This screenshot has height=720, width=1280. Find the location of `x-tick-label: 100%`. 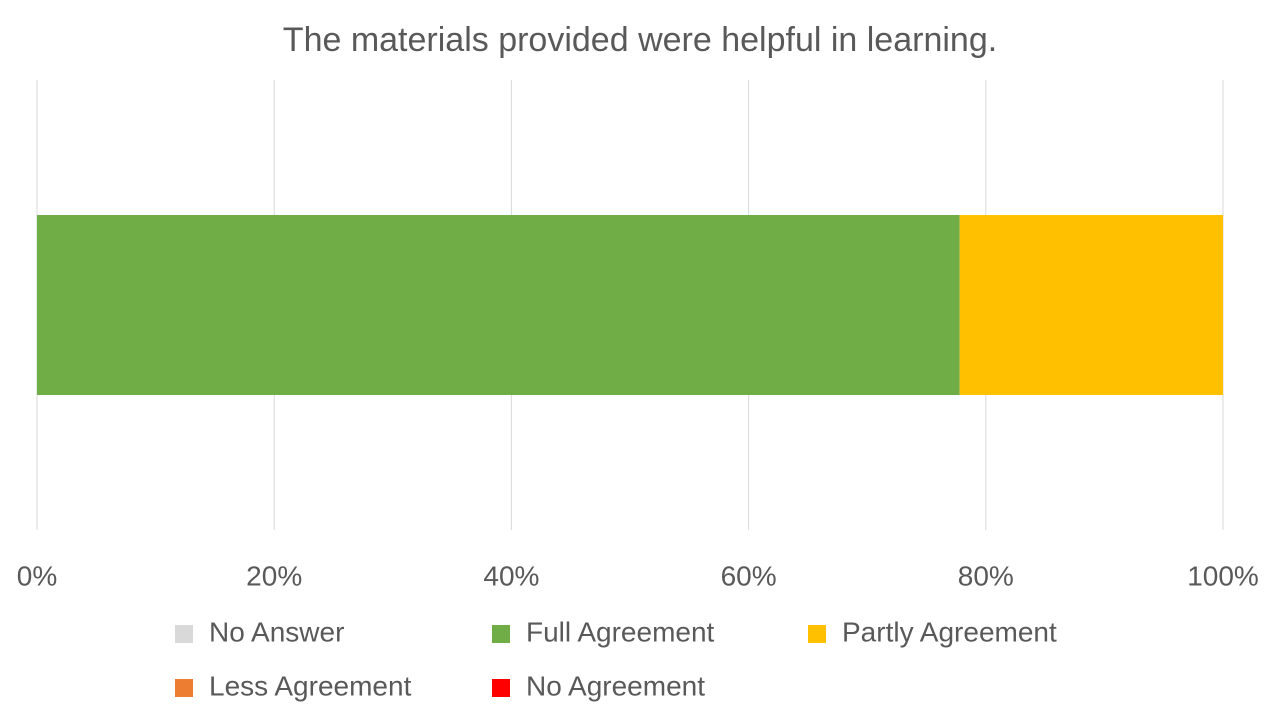

x-tick-label: 100% is located at coordinates (1223, 575).